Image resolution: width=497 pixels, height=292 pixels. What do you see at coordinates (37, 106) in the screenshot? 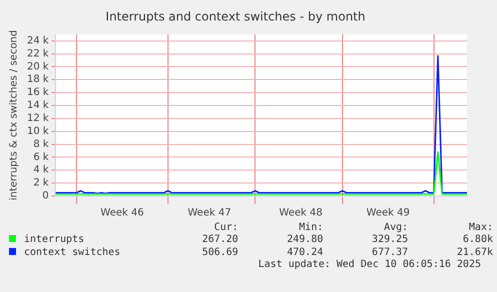
I see `y-tick-label: 14 k` at bounding box center [37, 106].